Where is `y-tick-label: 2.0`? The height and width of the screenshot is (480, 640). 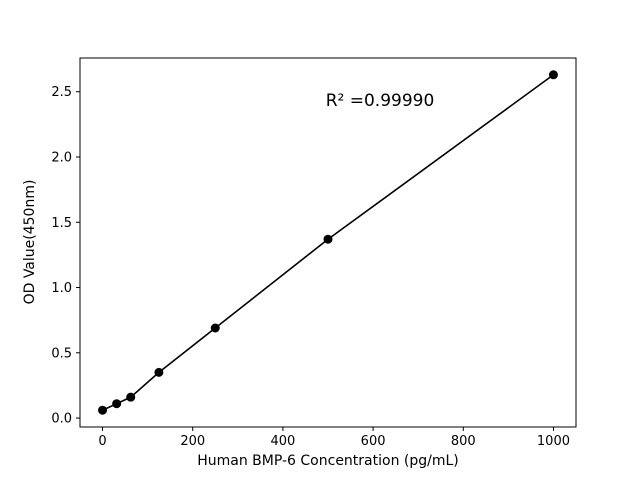
y-tick-label: 2.0 is located at coordinates (61, 158).